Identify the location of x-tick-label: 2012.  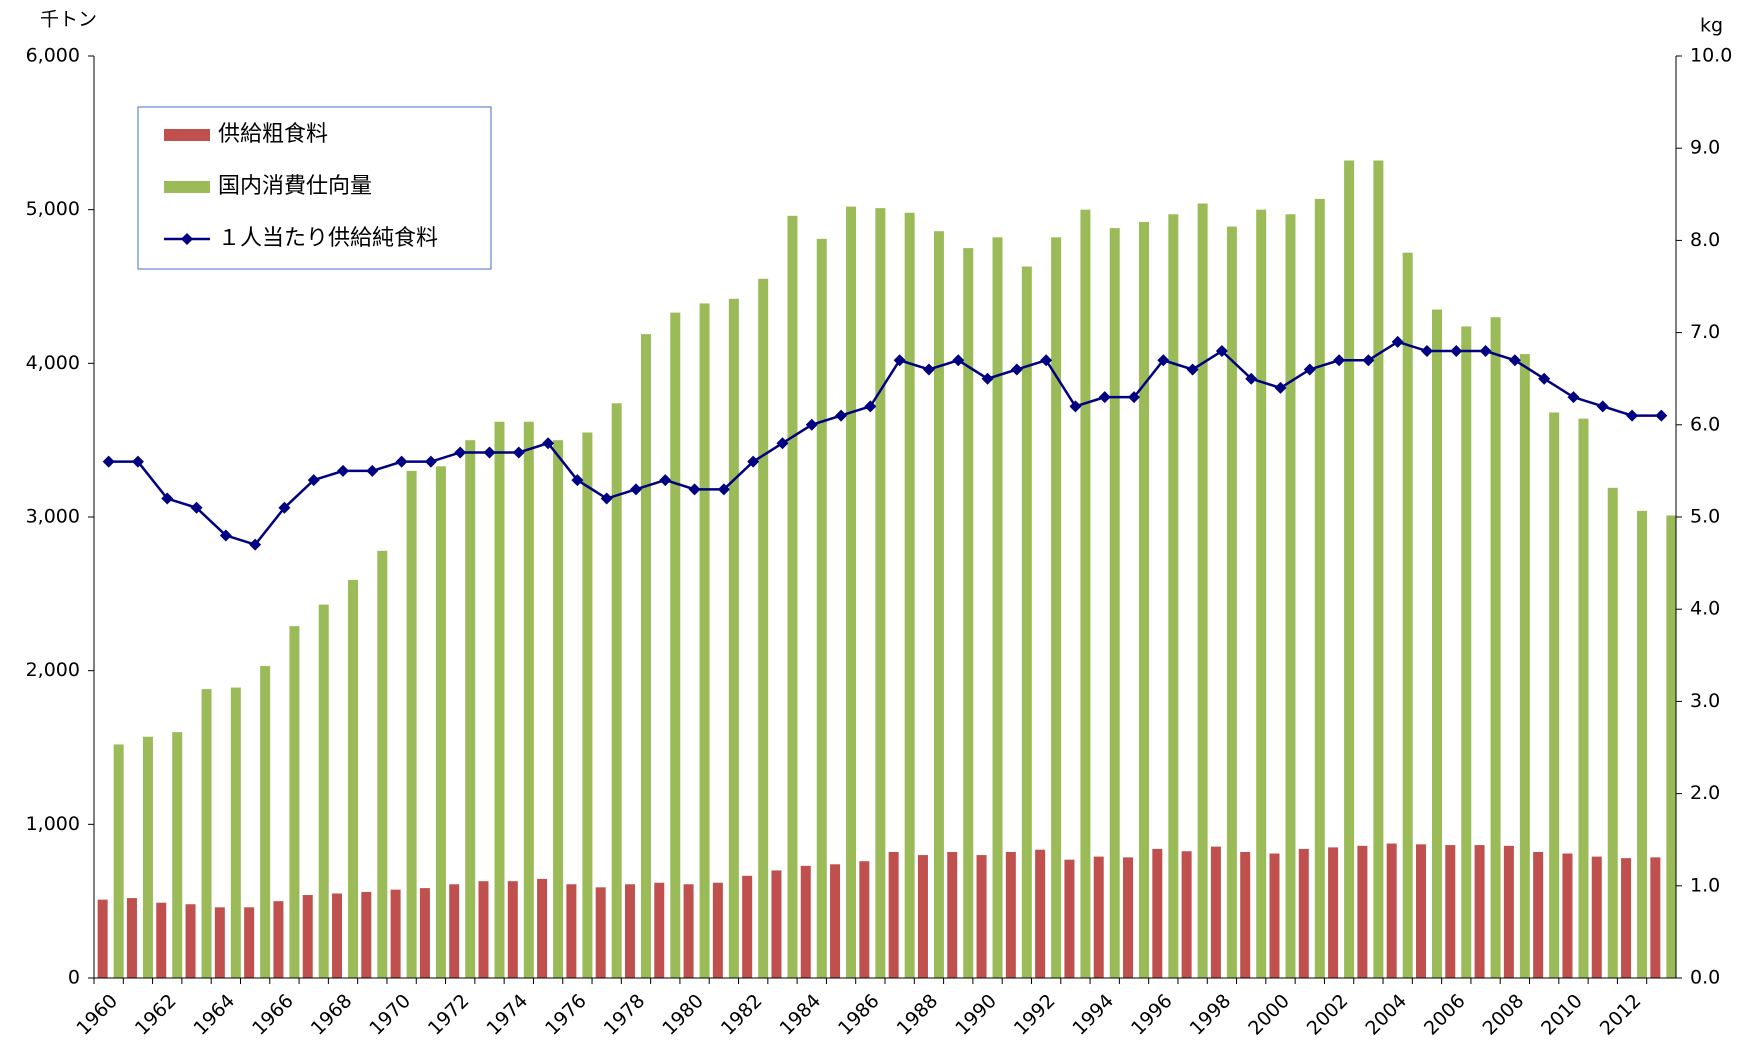
(1621, 1015).